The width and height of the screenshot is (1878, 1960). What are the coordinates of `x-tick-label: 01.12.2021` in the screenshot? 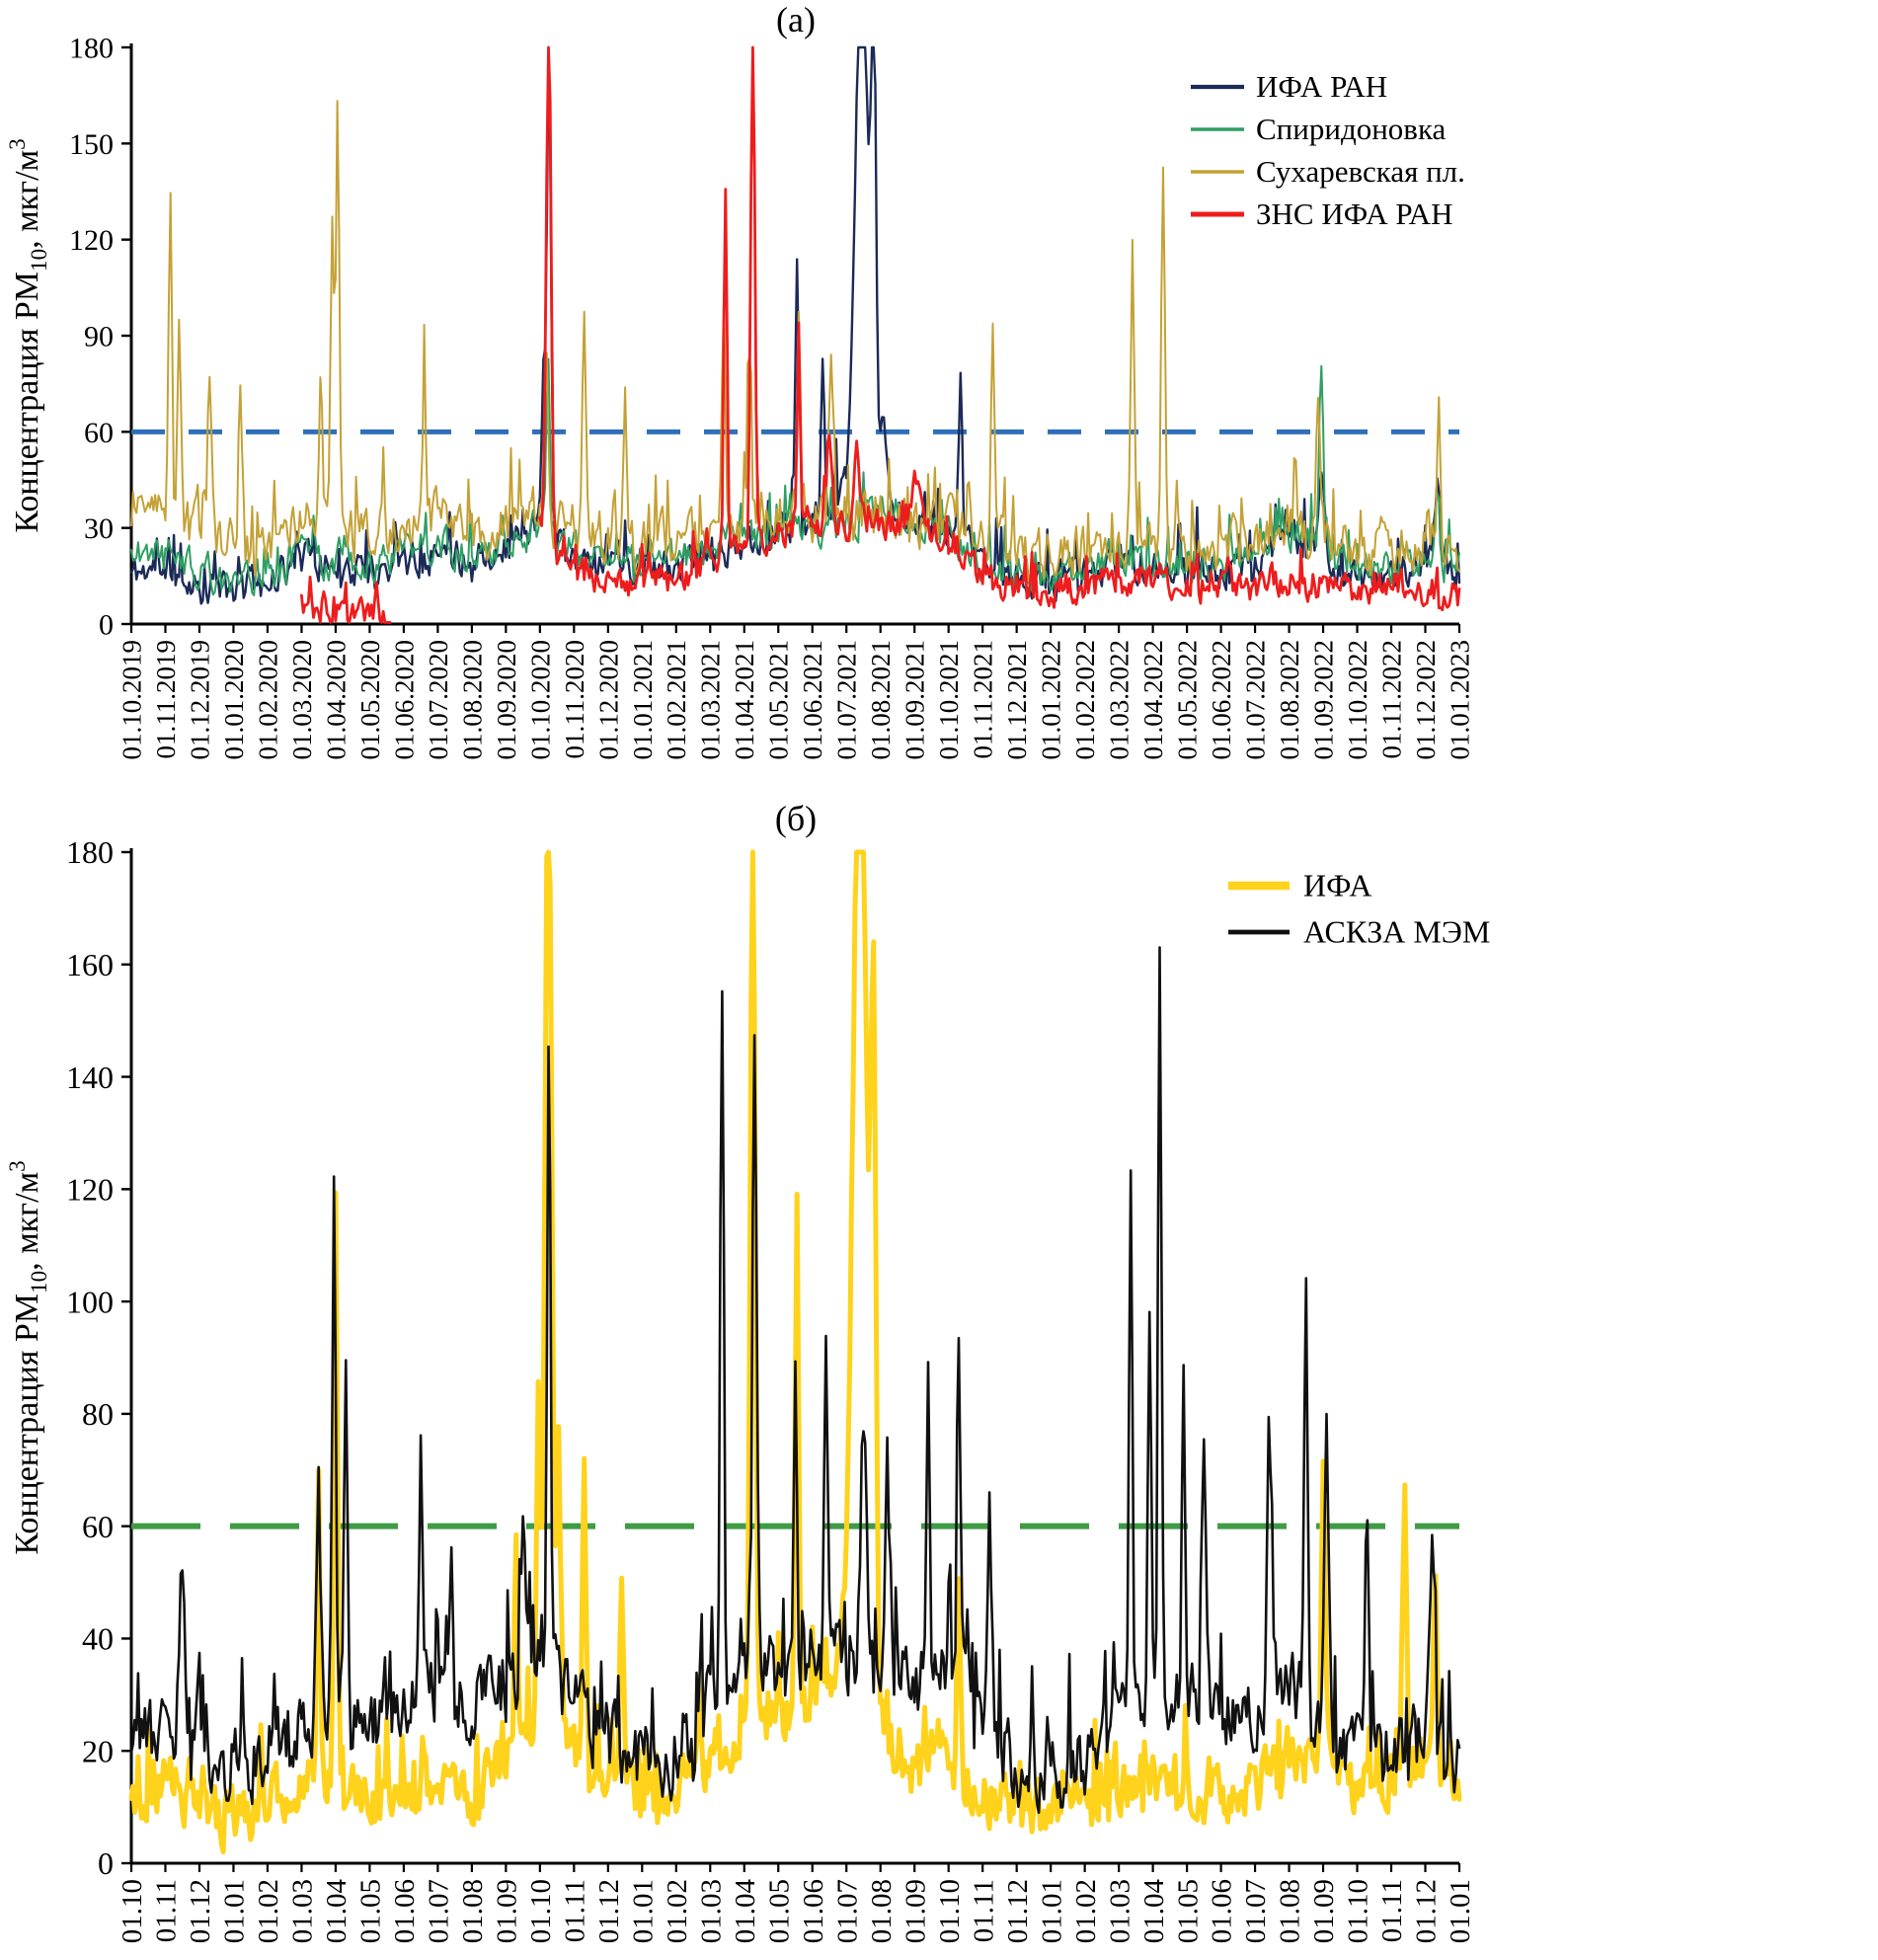 It's located at (1017, 700).